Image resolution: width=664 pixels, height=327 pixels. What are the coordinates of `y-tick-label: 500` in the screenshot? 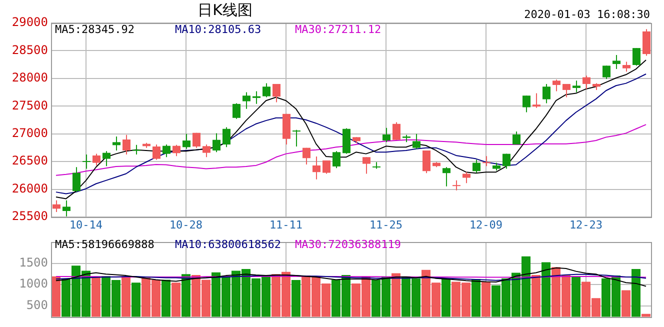 It's located at (37, 305).